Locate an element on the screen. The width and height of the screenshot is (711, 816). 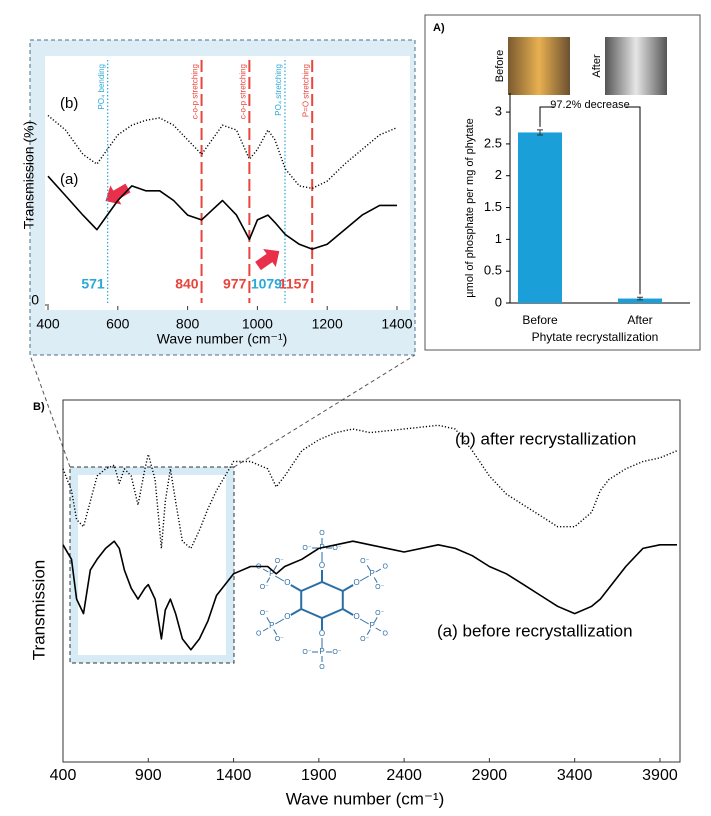
annotation: 97.2% decrease is located at coordinates (590, 105).